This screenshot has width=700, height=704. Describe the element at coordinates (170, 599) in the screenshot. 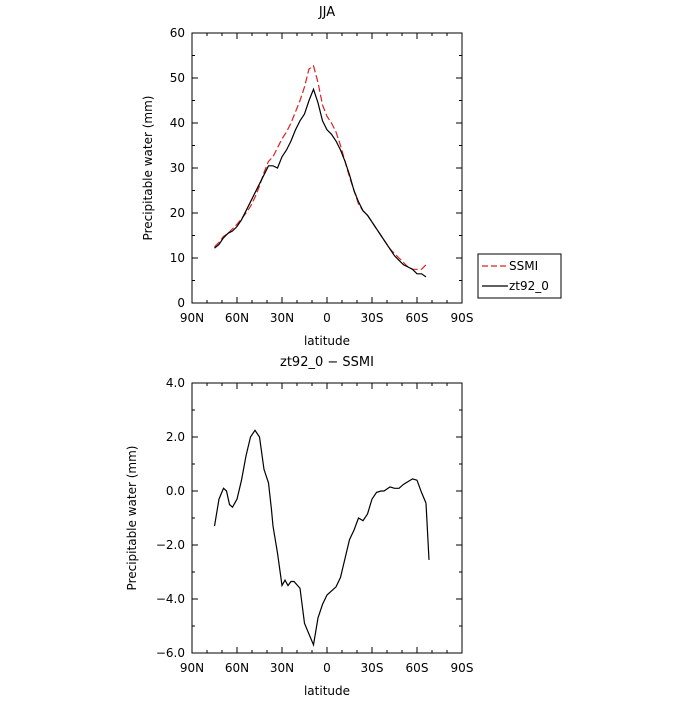

I see `y-tick-label: −4.0` at that location.